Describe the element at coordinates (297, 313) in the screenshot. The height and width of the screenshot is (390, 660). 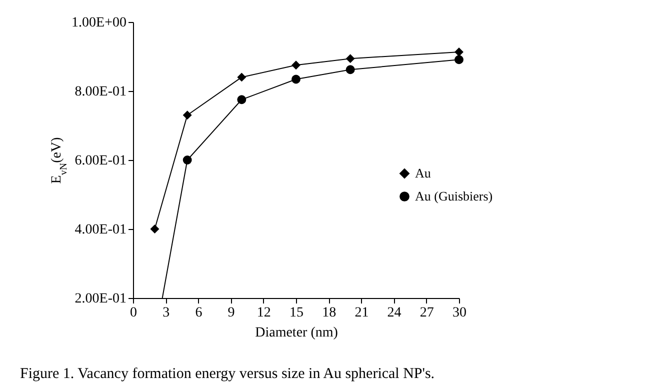
I see `x-tick-label: 15` at that location.